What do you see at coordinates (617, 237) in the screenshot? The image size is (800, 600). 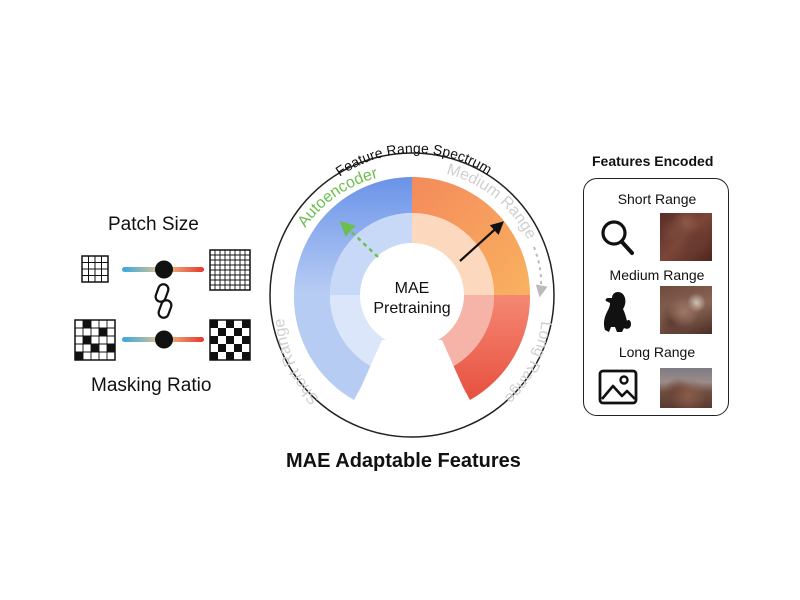 I see `magnifier-icon` at bounding box center [617, 237].